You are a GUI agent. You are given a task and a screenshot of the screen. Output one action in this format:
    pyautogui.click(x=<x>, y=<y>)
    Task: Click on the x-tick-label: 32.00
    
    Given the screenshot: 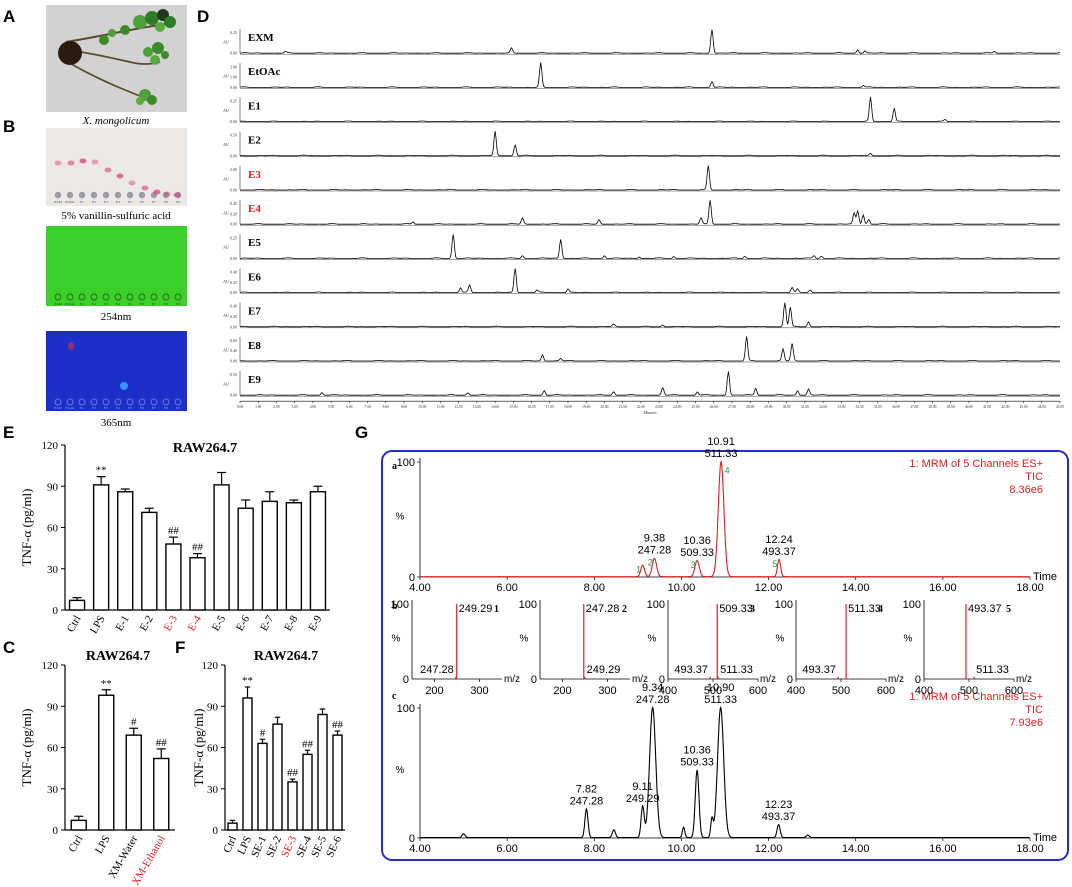 What is the action you would take?
    pyautogui.click(x=823, y=407)
    